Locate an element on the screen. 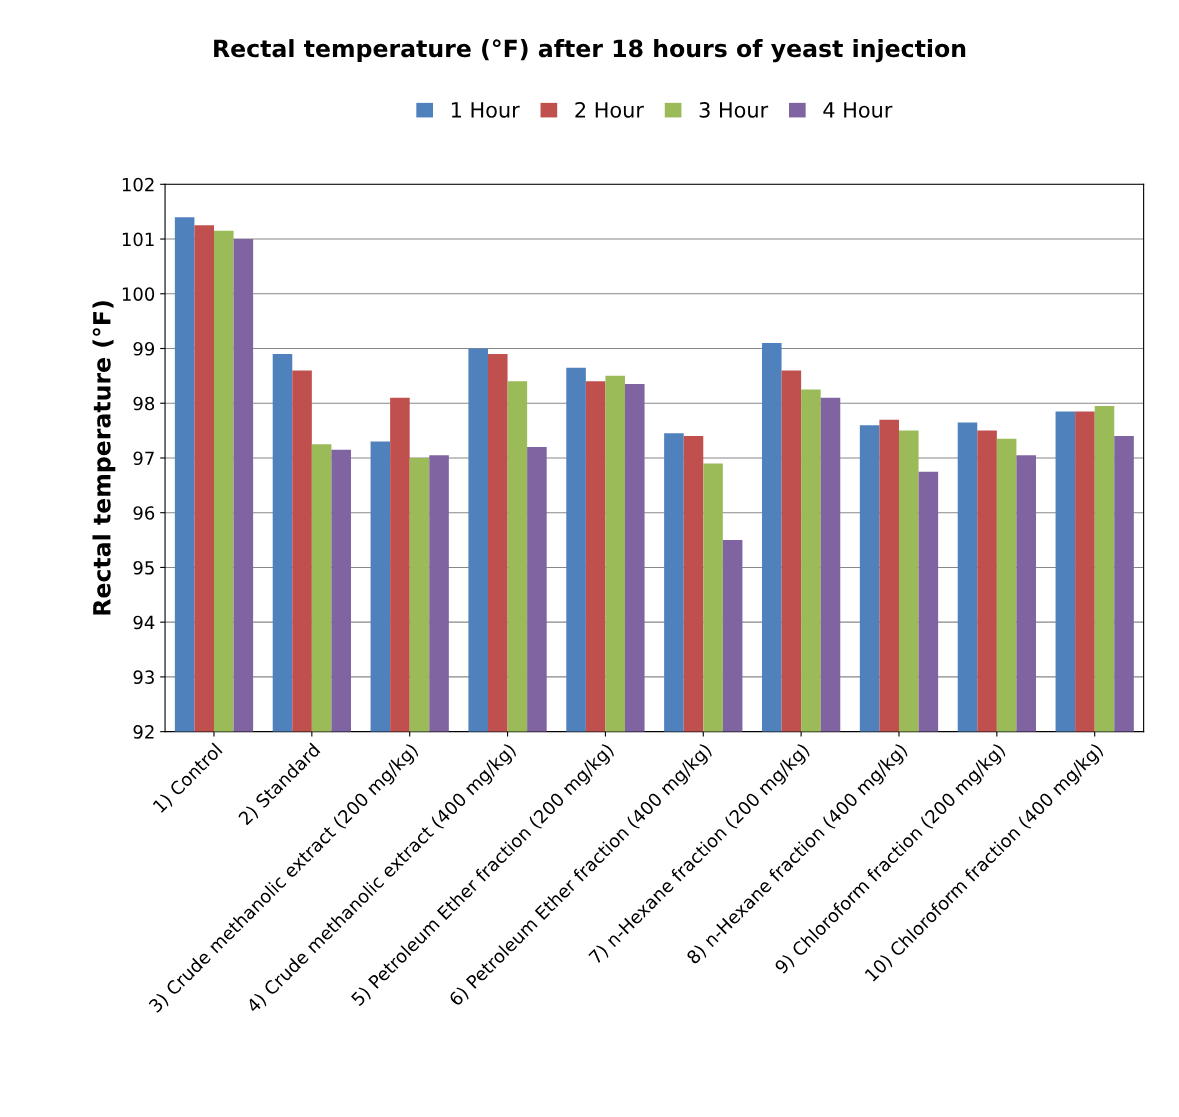 The height and width of the screenshot is (1117, 1179). y-tick-label: 92 is located at coordinates (143, 732).